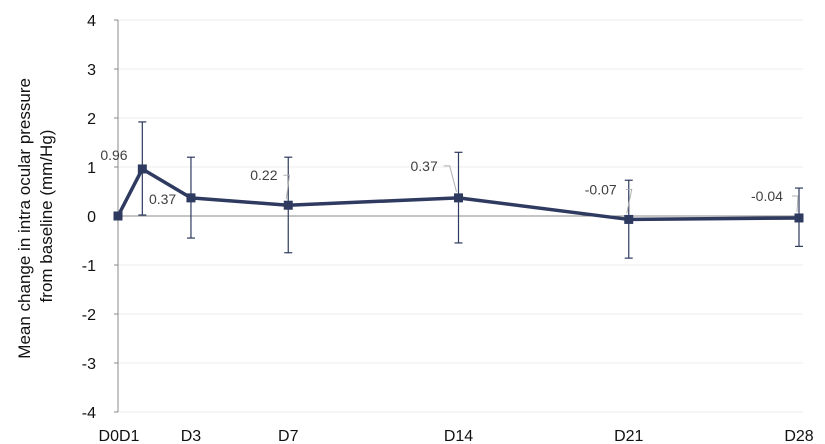 The width and height of the screenshot is (825, 444). Describe the element at coordinates (89, 266) in the screenshot. I see `y-tick-label: -1` at that location.